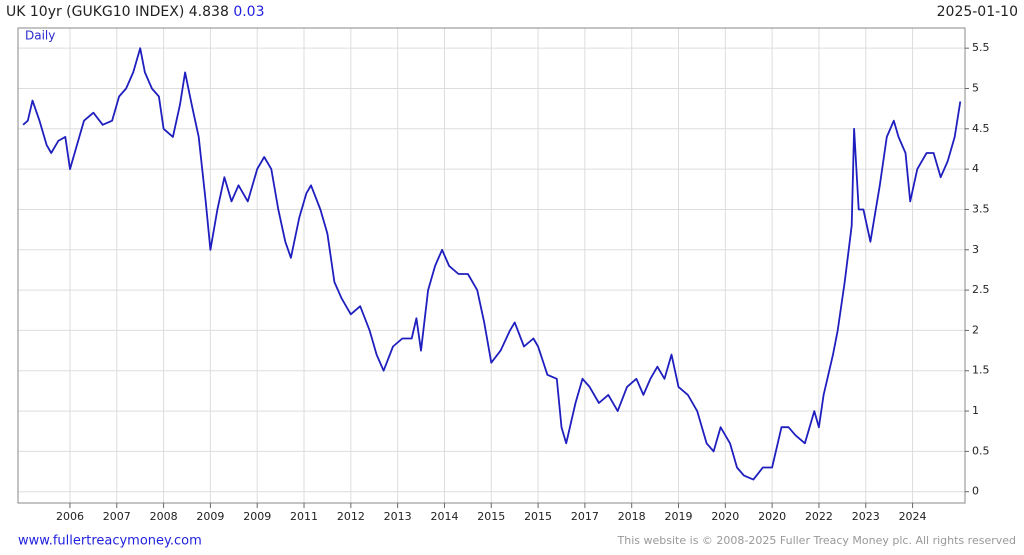 The height and width of the screenshot is (555, 1024). What do you see at coordinates (110, 541) in the screenshot?
I see `footer-url: www.fullertreacymoney.com` at bounding box center [110, 541].